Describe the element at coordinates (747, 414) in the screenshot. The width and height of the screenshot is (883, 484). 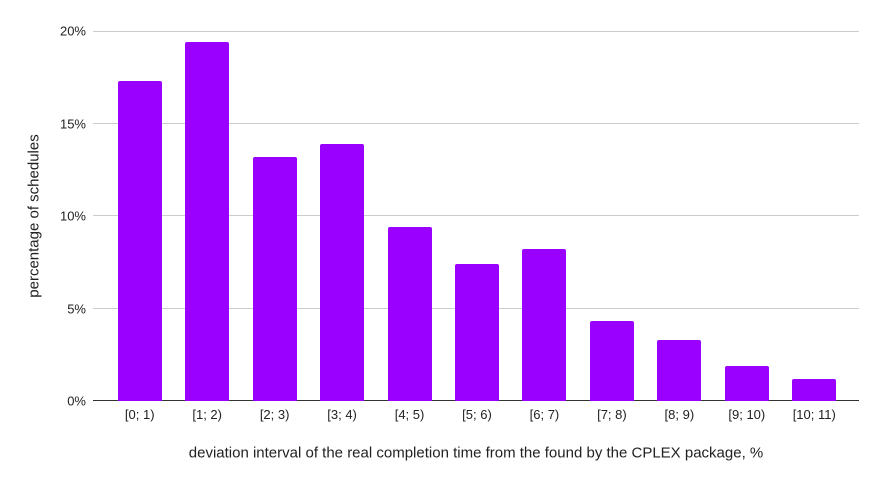
I see `x-tick-label: [9; 10)` at that location.